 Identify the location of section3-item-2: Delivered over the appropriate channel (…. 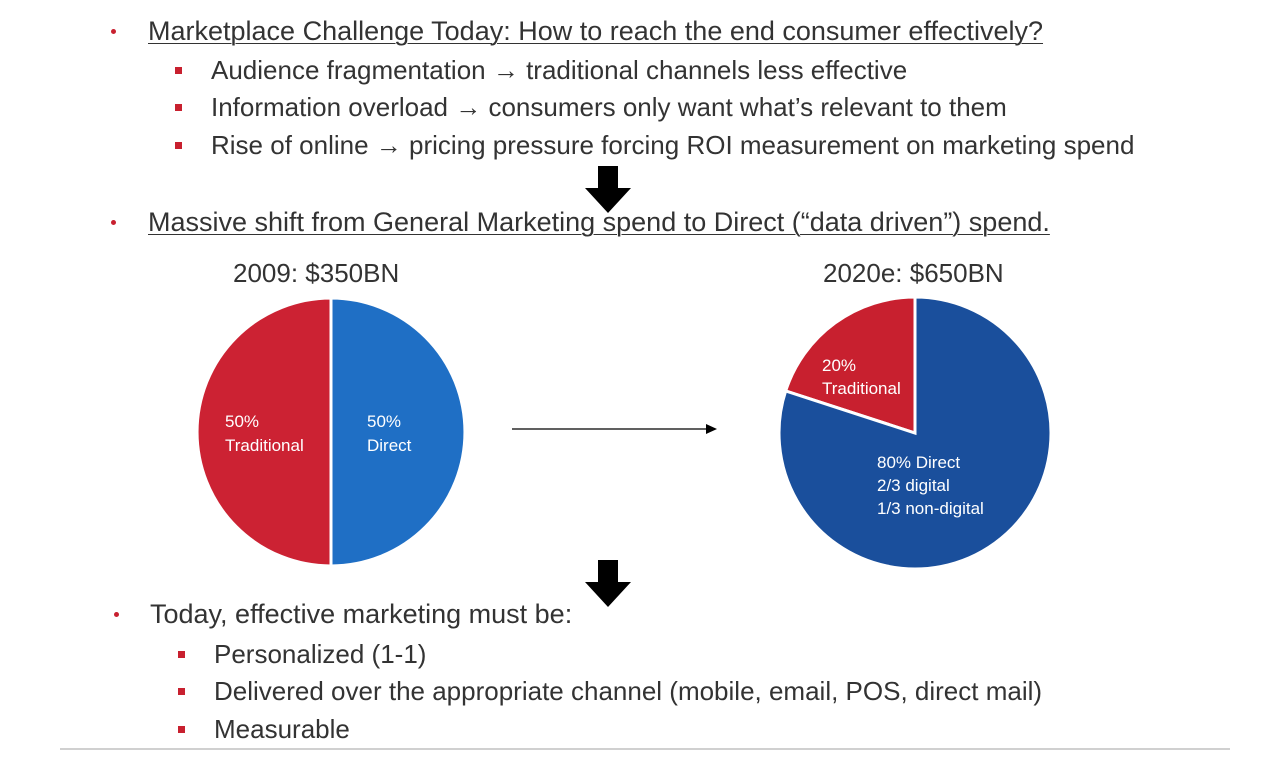
(628, 691).